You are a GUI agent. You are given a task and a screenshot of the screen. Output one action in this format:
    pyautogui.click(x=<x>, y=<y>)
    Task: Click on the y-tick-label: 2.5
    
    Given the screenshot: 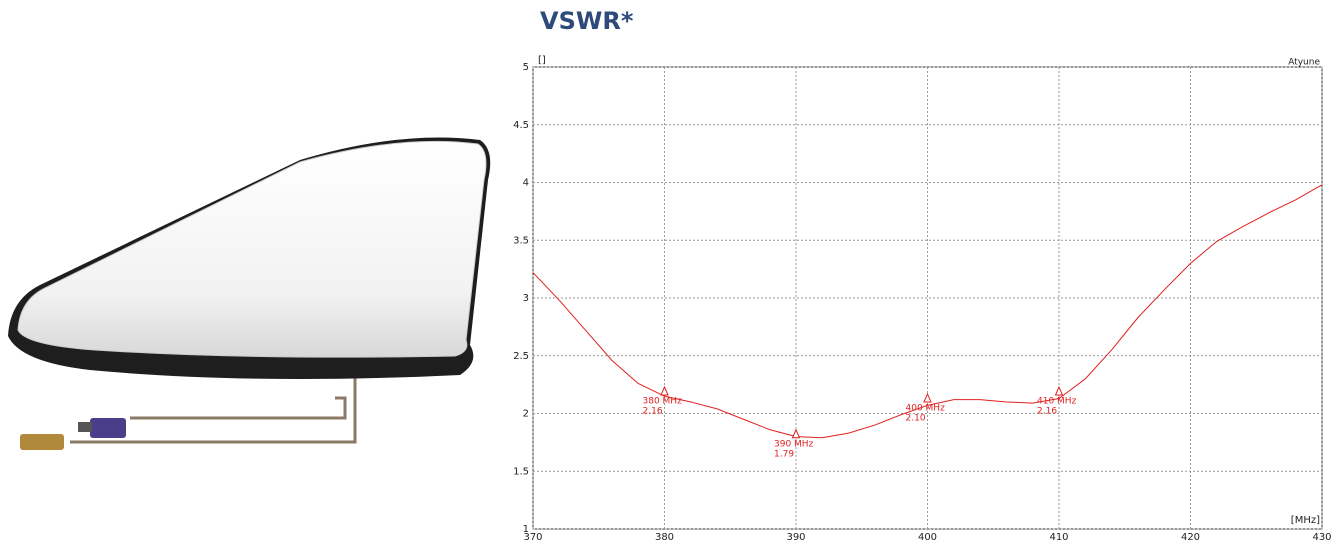 What is the action you would take?
    pyautogui.click(x=521, y=356)
    